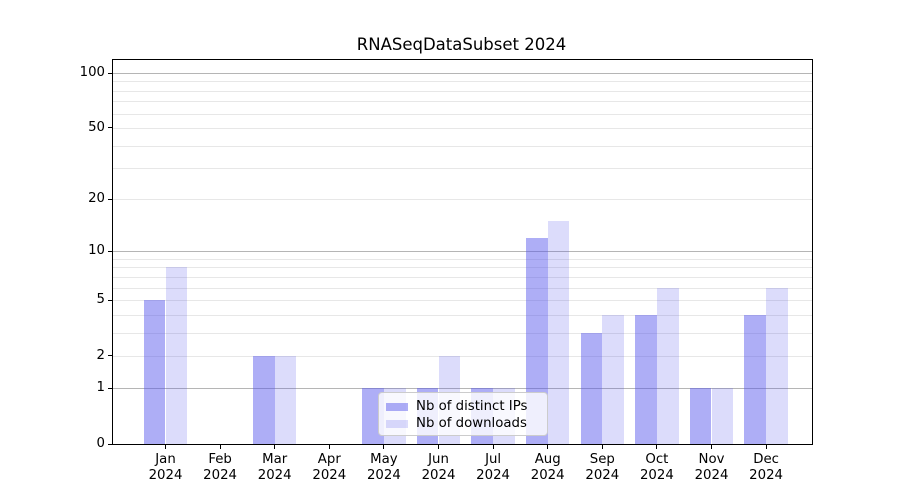 The height and width of the screenshot is (500, 900). What do you see at coordinates (96, 251) in the screenshot?
I see `y-tick-label: 10` at bounding box center [96, 251].